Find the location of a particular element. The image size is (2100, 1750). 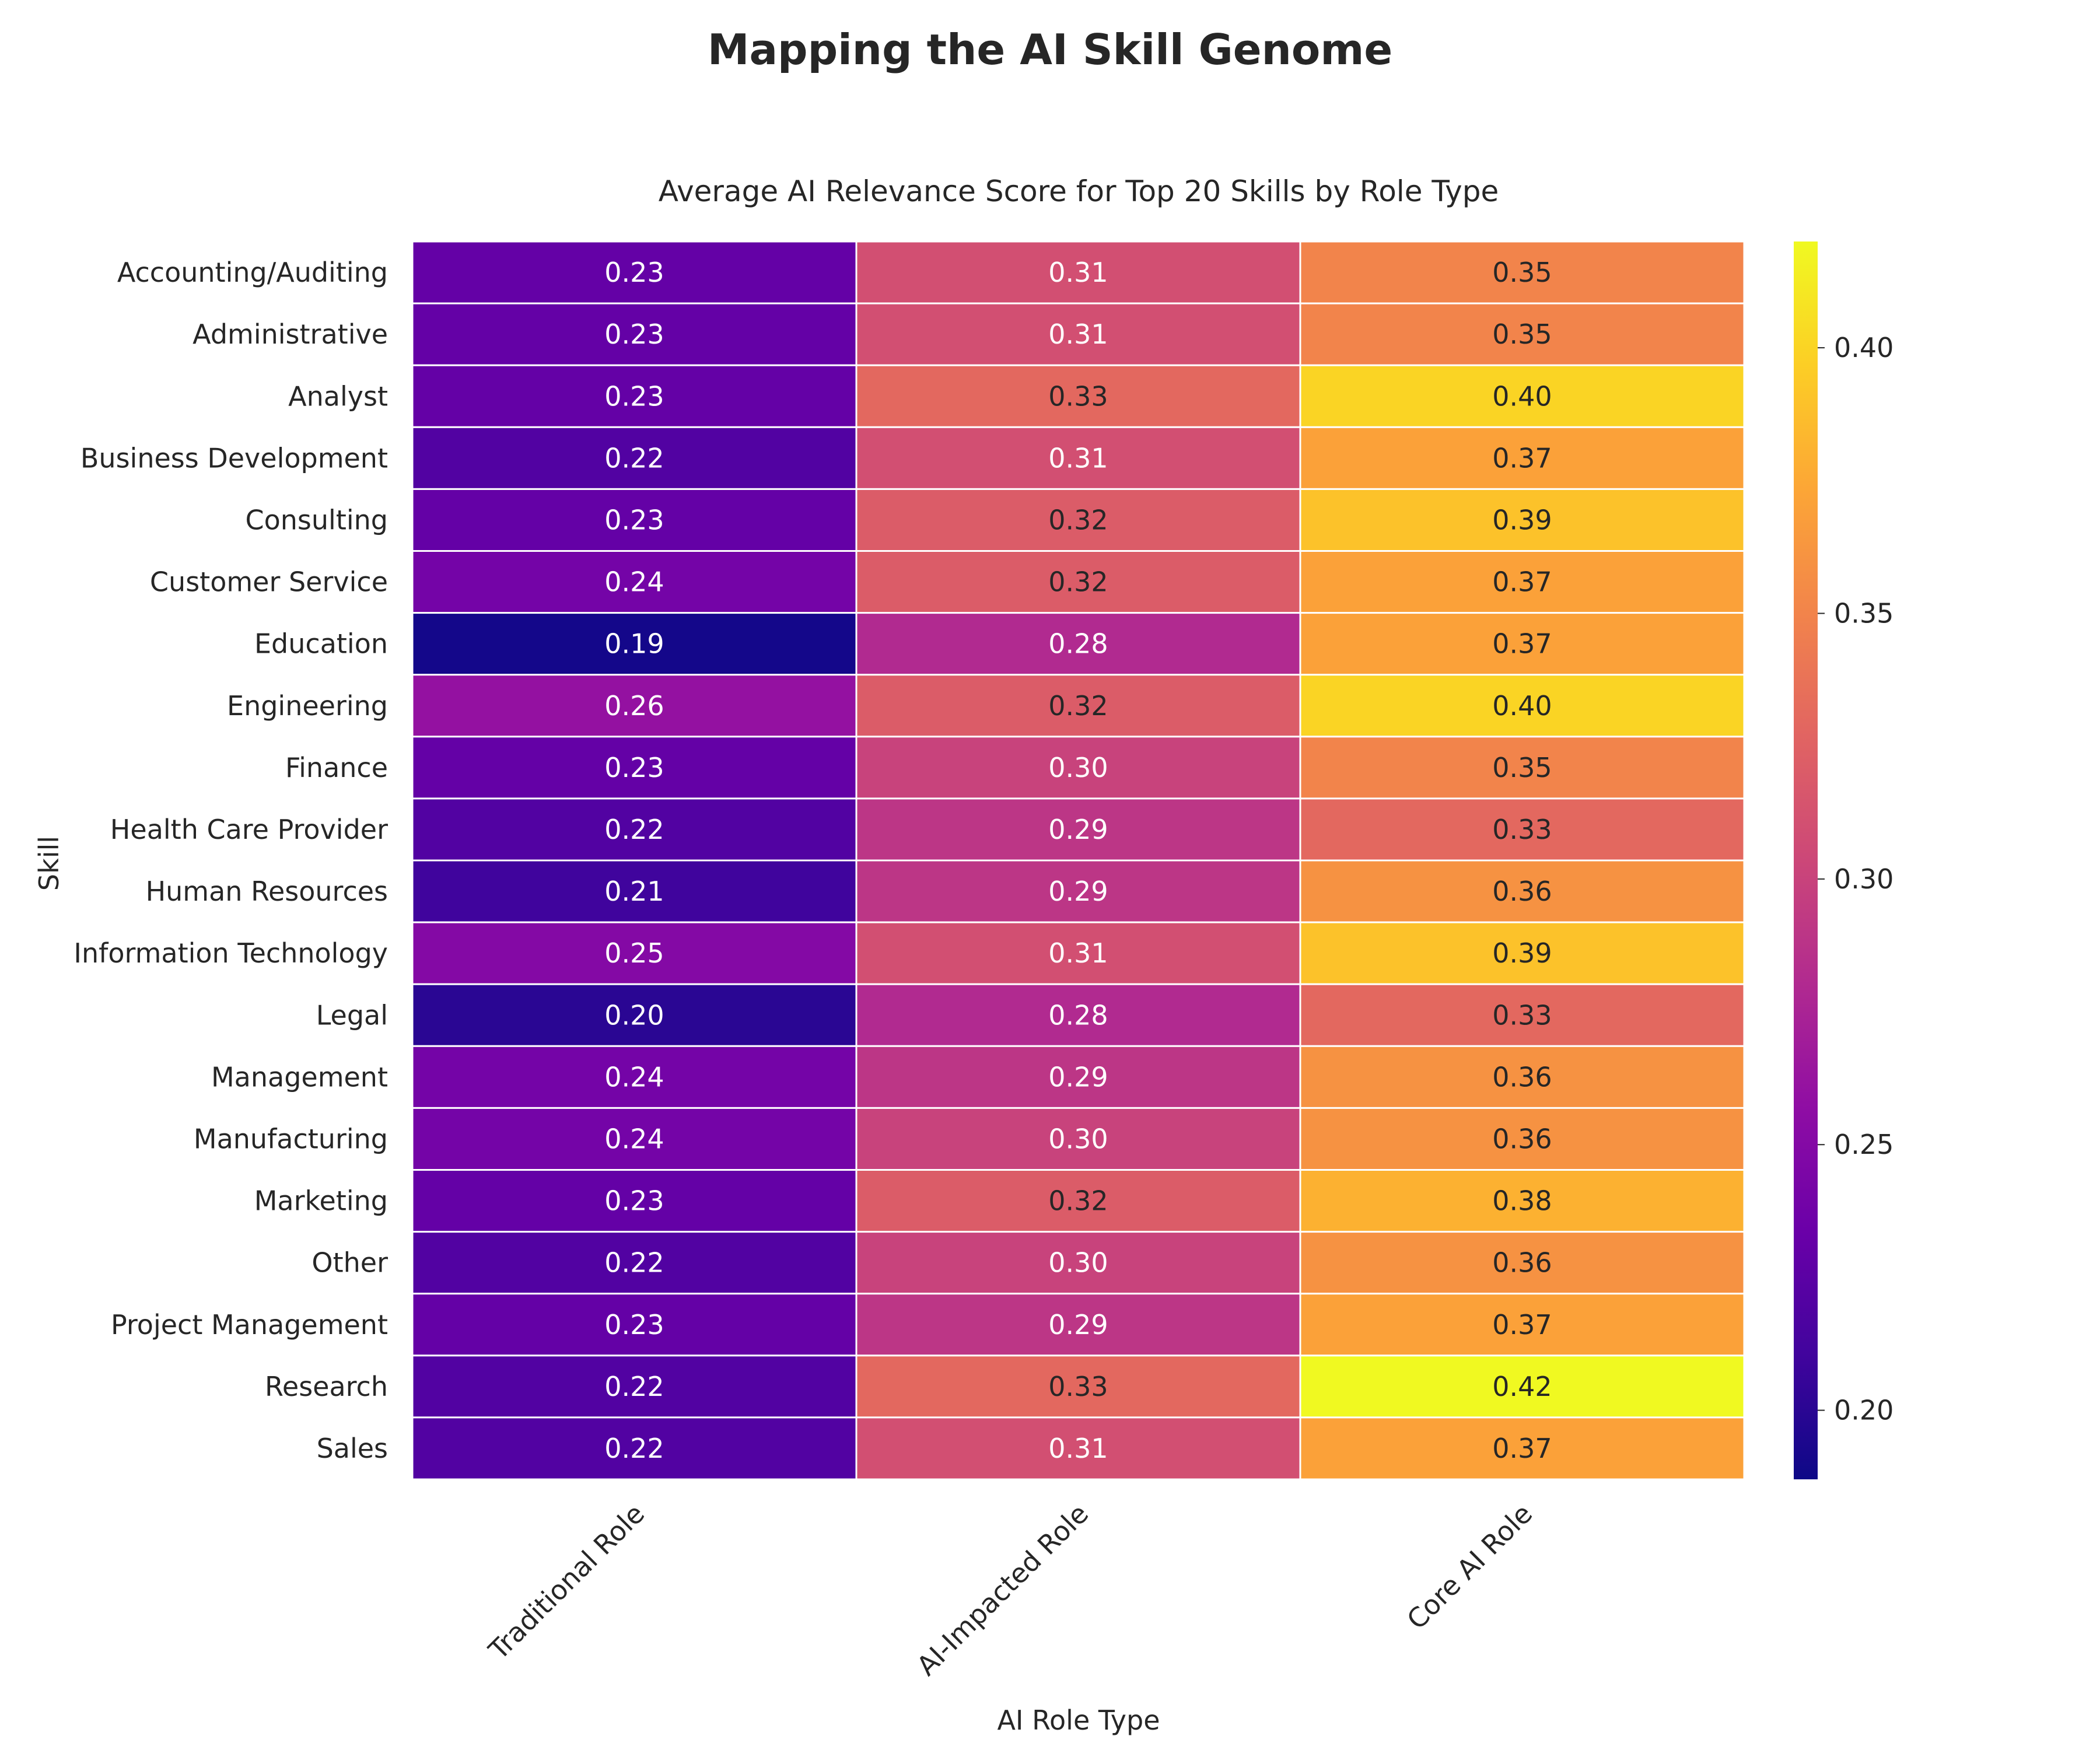

y-tick-label: Engineering is located at coordinates (307, 706).